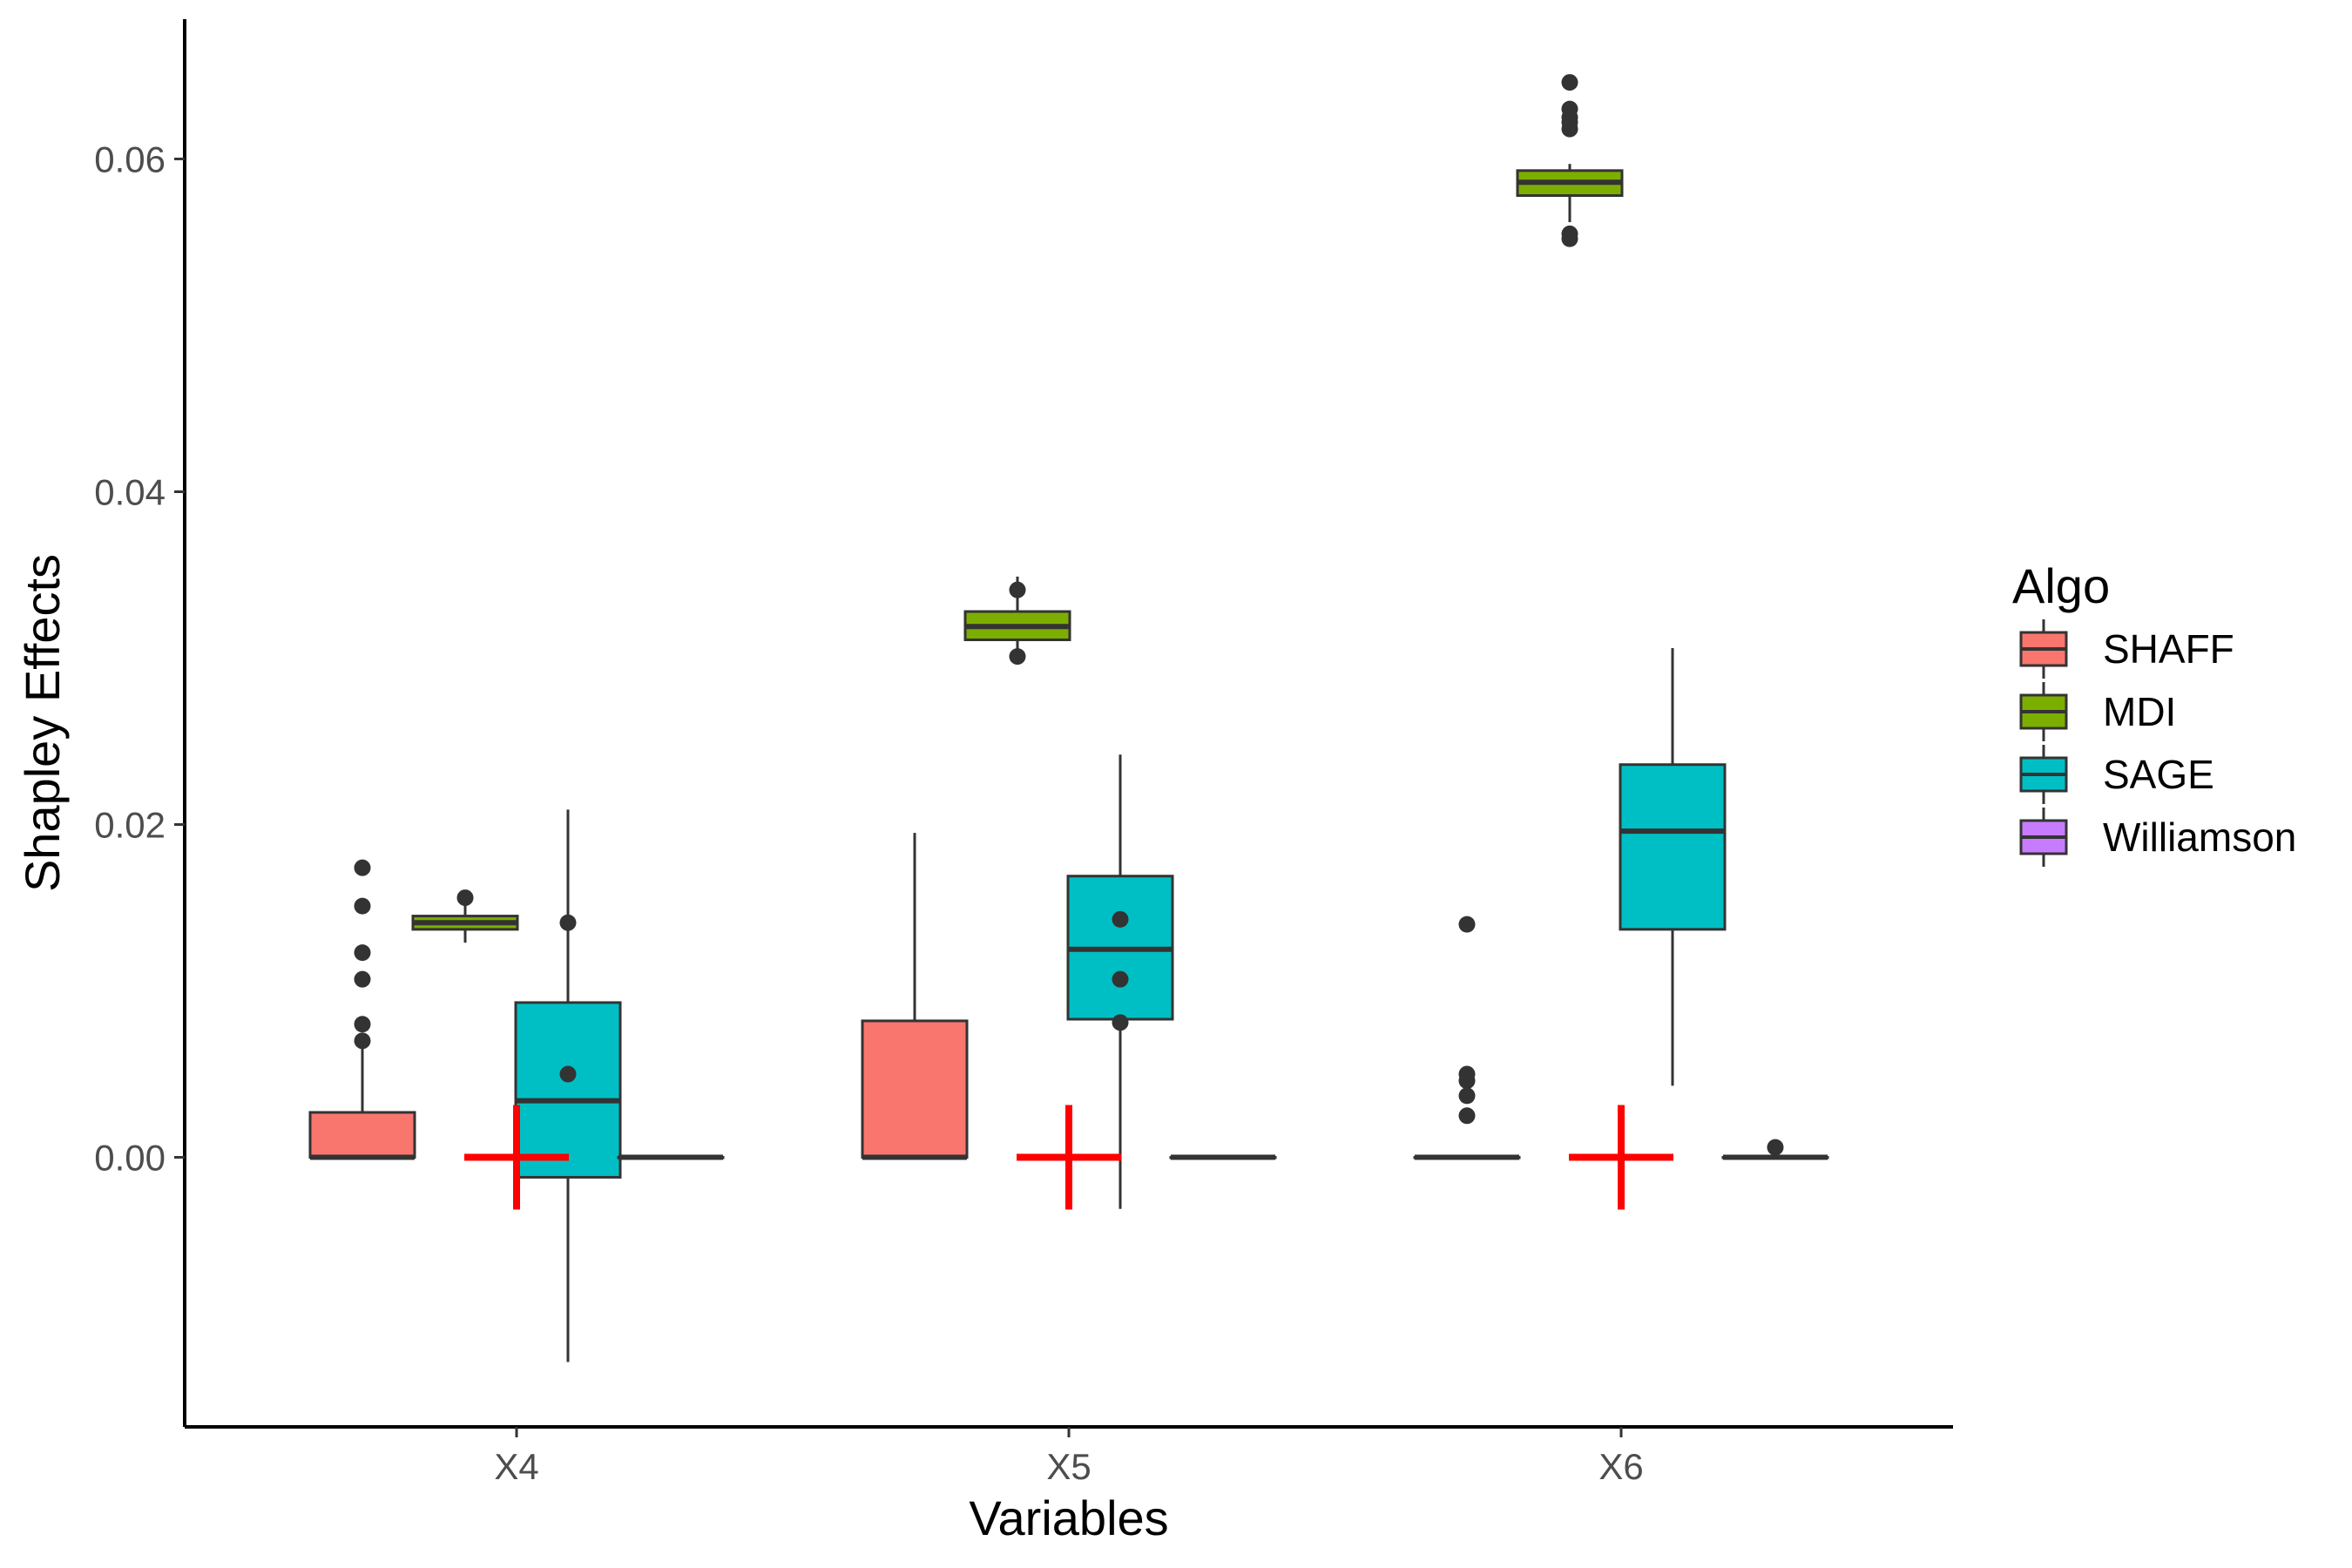 This screenshot has height=1568, width=2352. Describe the element at coordinates (1620, 1467) in the screenshot. I see `x-tick-label: X6` at that location.